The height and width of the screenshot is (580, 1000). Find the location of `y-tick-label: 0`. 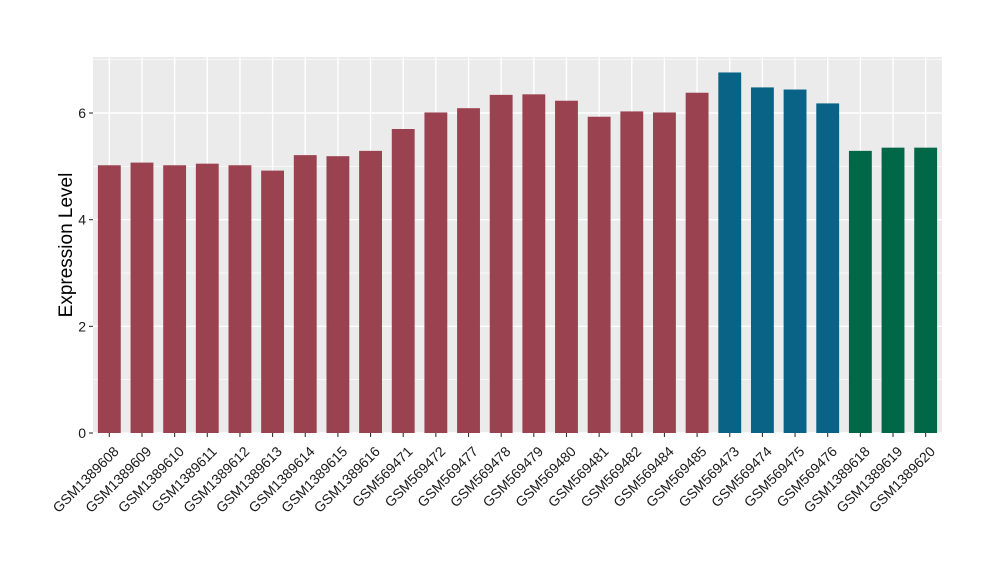

y-tick-label: 0 is located at coordinates (82, 433).